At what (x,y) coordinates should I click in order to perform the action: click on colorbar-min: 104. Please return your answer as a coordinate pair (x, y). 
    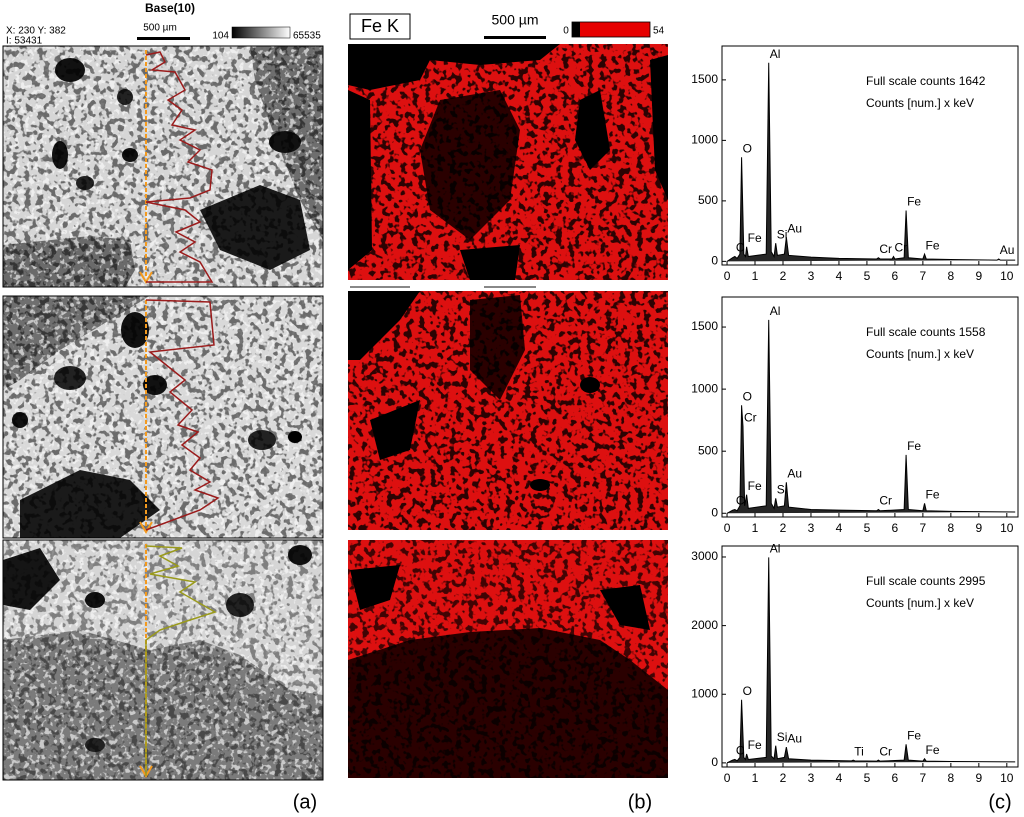
    Looking at the image, I should click on (220, 36).